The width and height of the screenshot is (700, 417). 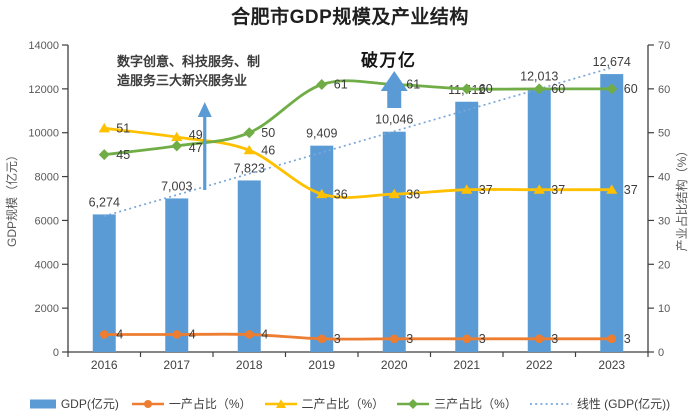 What do you see at coordinates (664, 90) in the screenshot?
I see `right-axis-tick-label: 60` at bounding box center [664, 90].